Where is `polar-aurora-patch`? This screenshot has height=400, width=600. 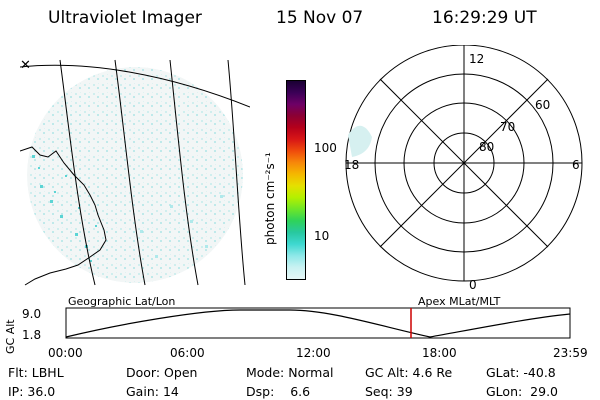
polar-aurora-patch is located at coordinates (360, 141).